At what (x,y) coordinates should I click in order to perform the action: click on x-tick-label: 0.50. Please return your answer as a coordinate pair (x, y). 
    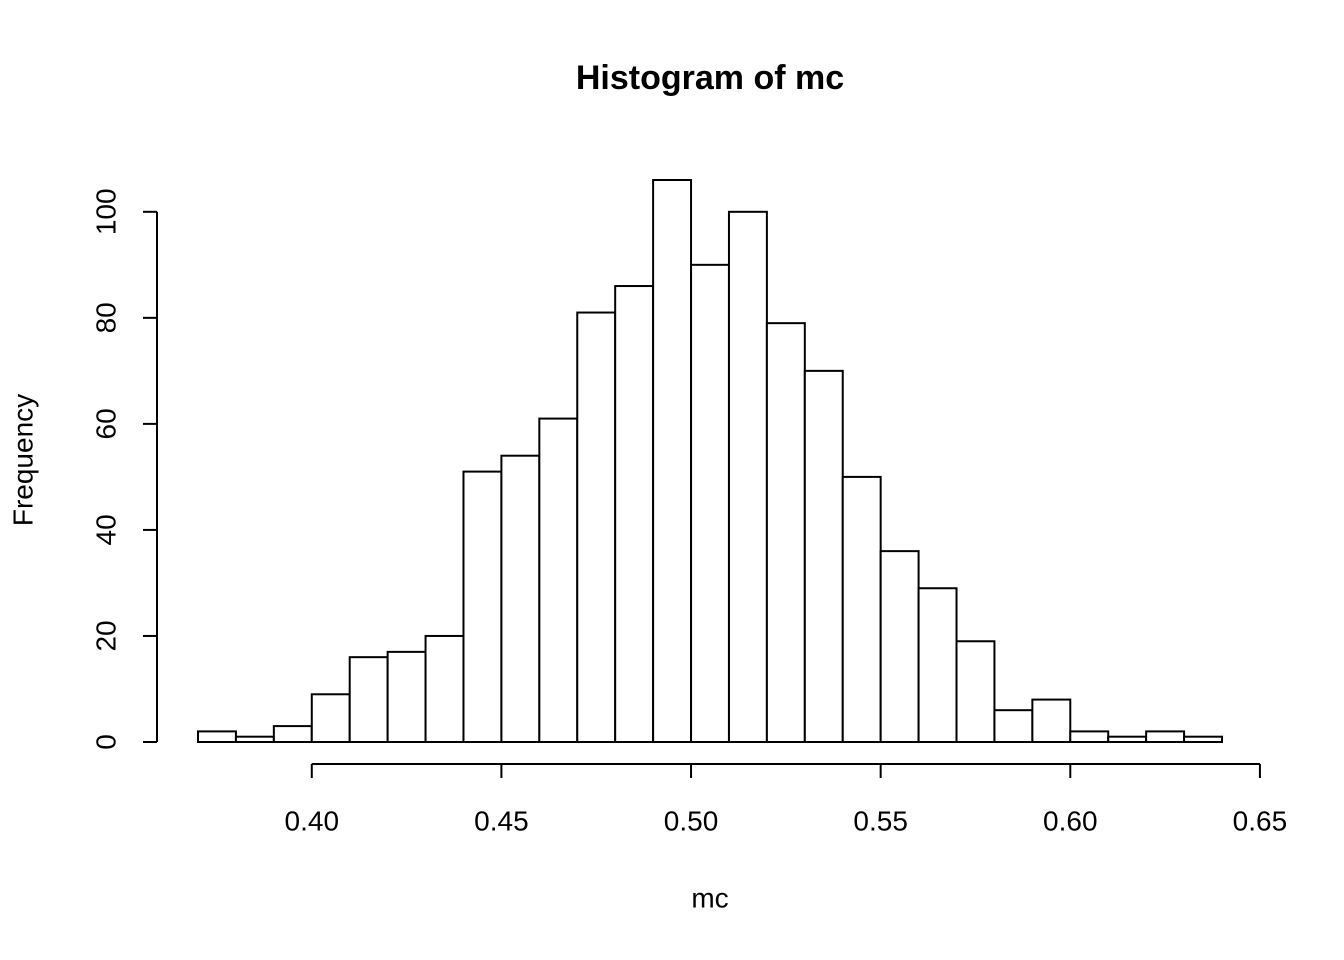
    Looking at the image, I should click on (691, 820).